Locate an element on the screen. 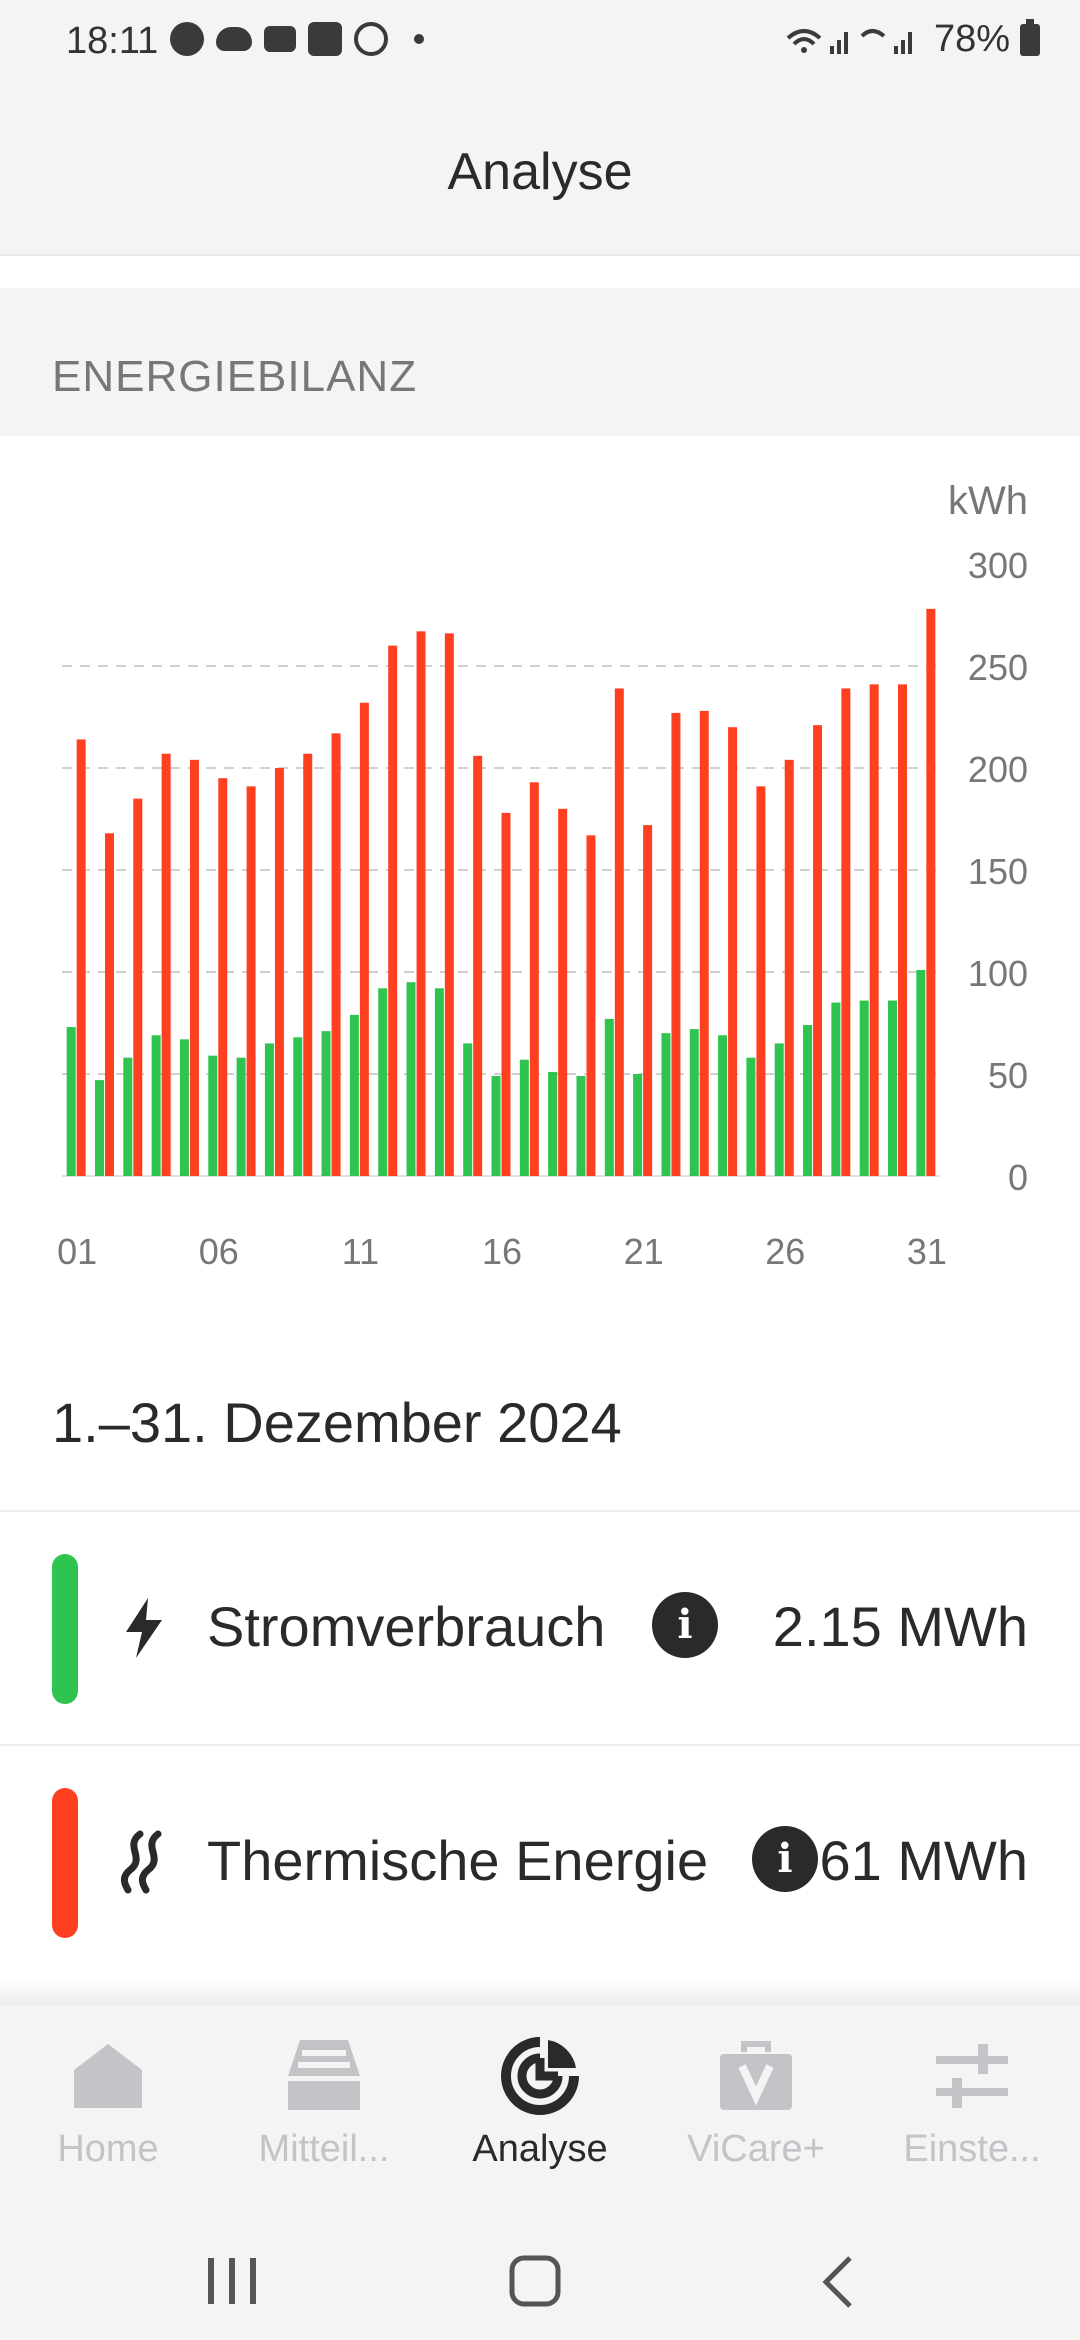 The width and height of the screenshot is (1080, 2340). legend-row-electricity: Stromverbrauch i 2.15 MWh is located at coordinates (540, 1627).